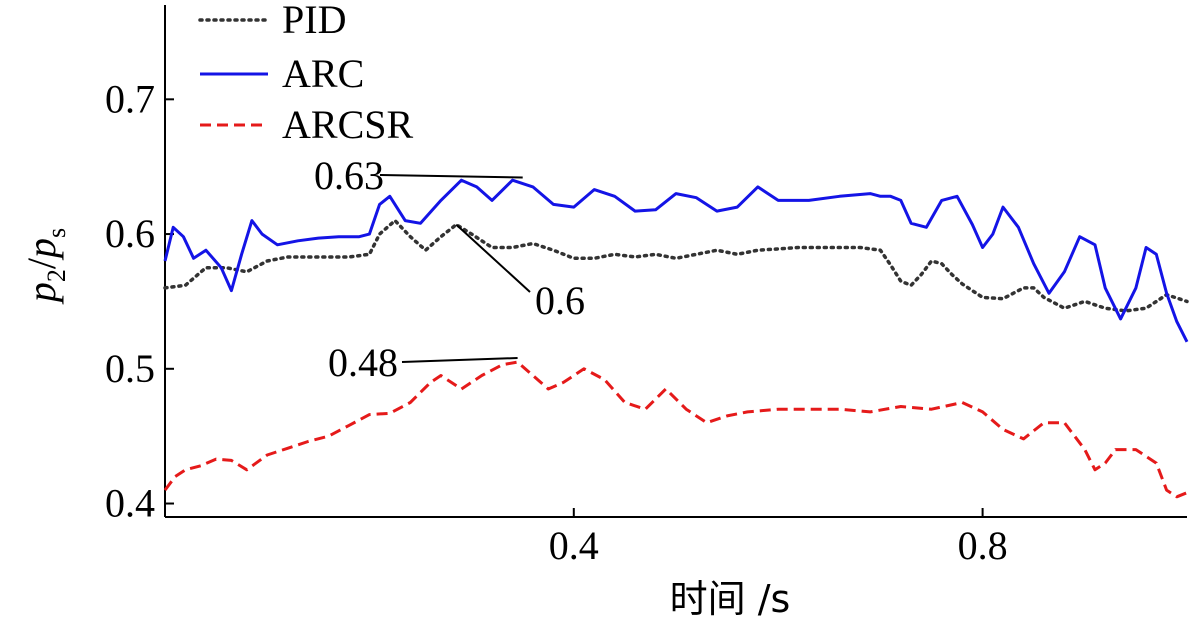 This screenshot has width=1200, height=626. What do you see at coordinates (323, 73) in the screenshot?
I see `legend-label-arc: ARC` at bounding box center [323, 73].